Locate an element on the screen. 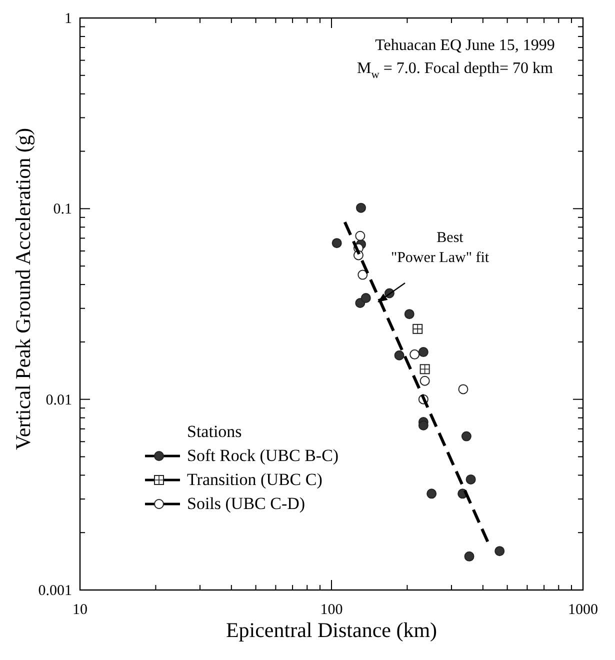  y-tick-label: 0.001 is located at coordinates (55, 591).